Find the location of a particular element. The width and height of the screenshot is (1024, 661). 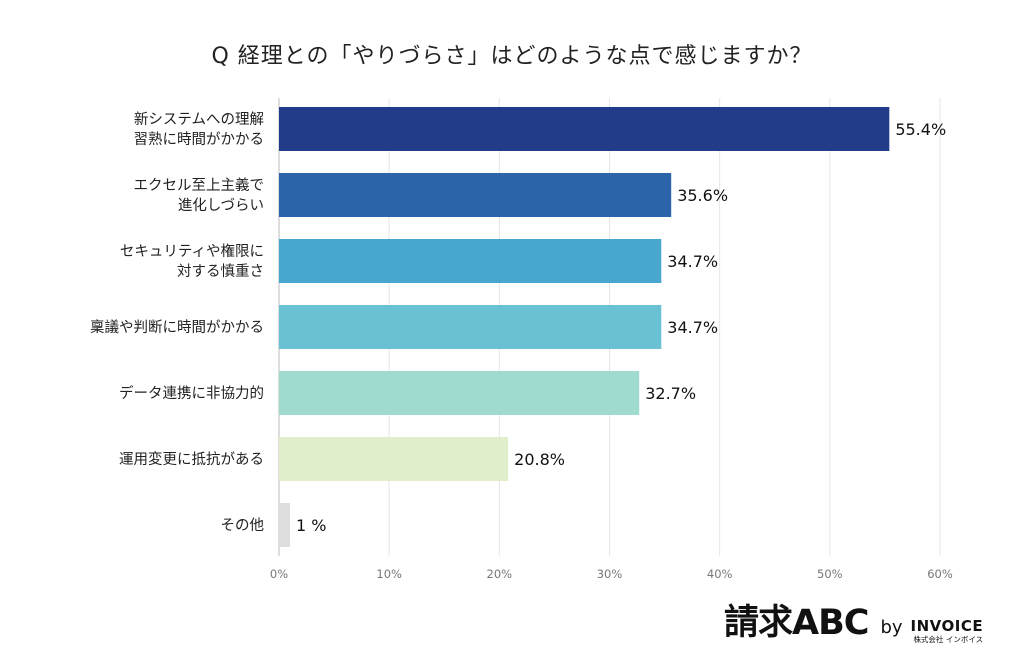

category-label-line: 稟議や判断に時間がかかる is located at coordinates (177, 327).